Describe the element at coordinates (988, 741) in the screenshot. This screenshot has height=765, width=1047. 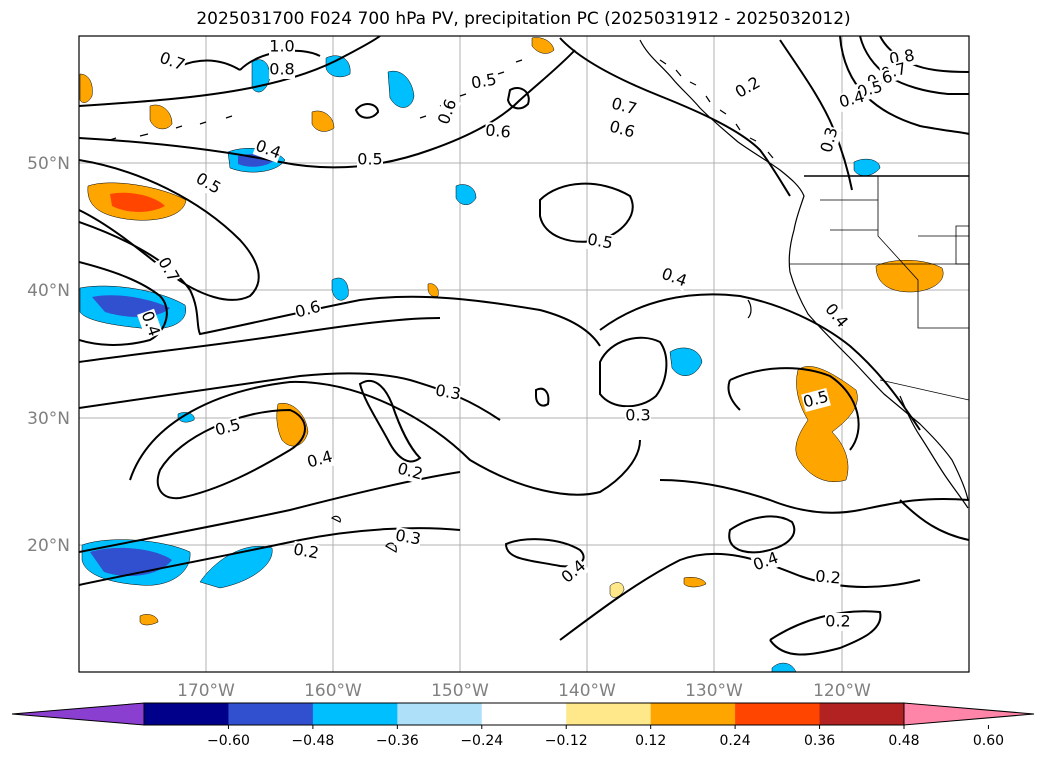
I see `colorbar-tick-label: 0.60` at that location.